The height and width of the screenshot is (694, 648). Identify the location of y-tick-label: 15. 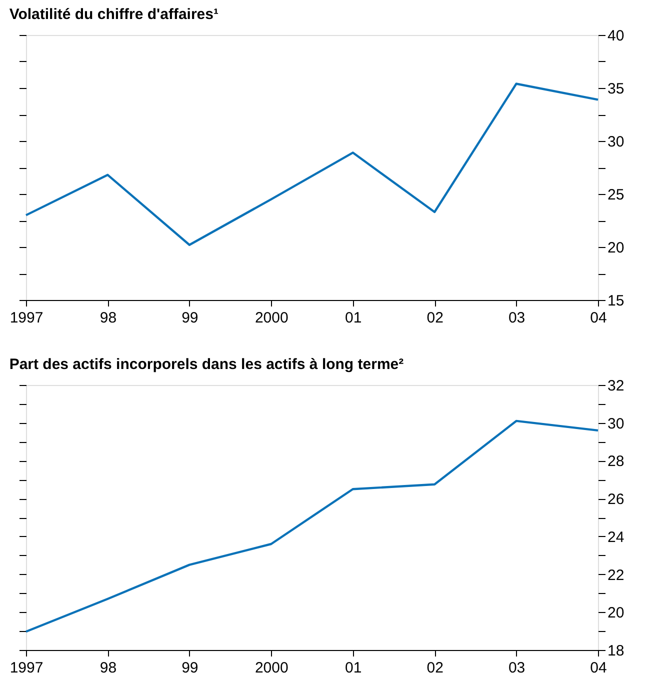
(616, 301).